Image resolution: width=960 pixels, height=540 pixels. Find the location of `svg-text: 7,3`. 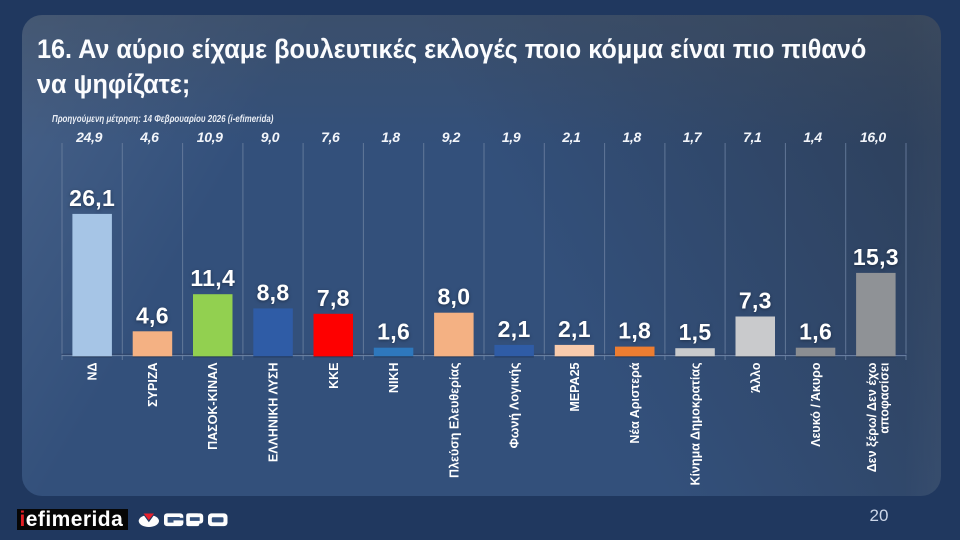

svg-text: 7,3 is located at coordinates (755, 301).